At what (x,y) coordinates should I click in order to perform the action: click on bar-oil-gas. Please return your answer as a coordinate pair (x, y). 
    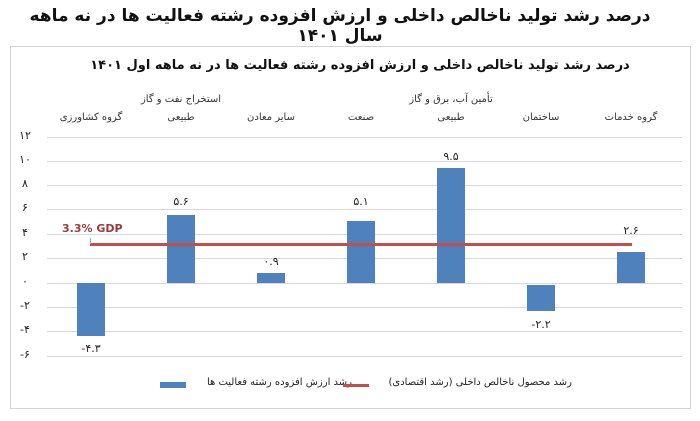
    Looking at the image, I should click on (181, 249).